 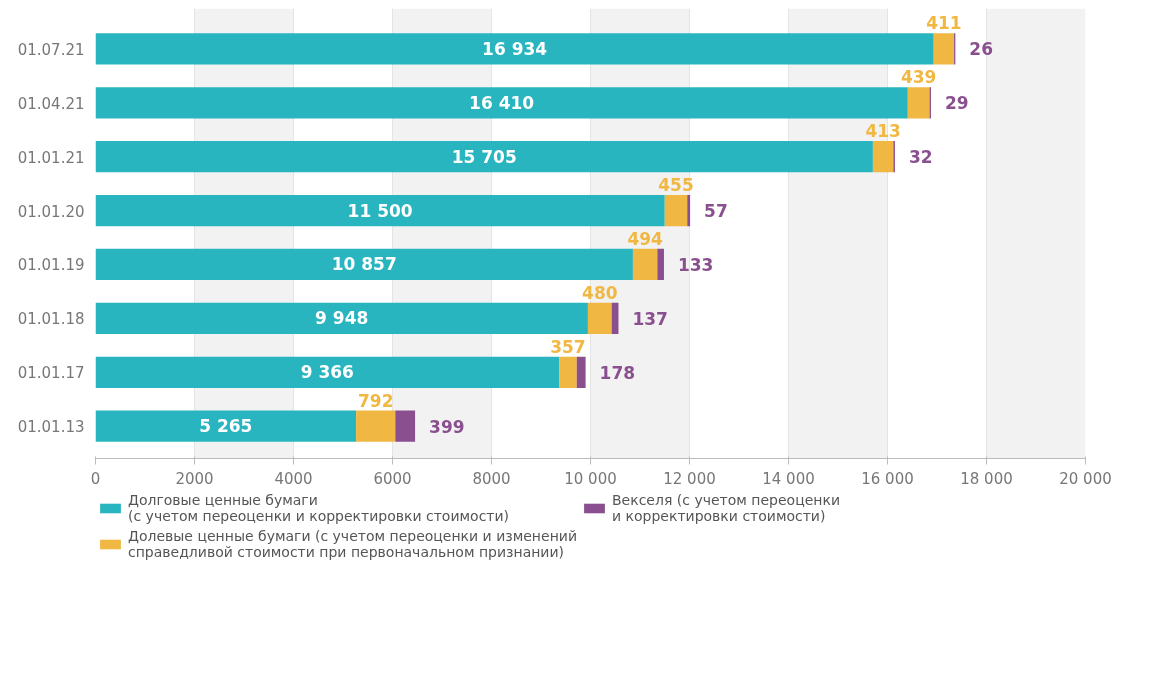 What do you see at coordinates (676, 184) in the screenshot?
I see `data-label: 455` at bounding box center [676, 184].